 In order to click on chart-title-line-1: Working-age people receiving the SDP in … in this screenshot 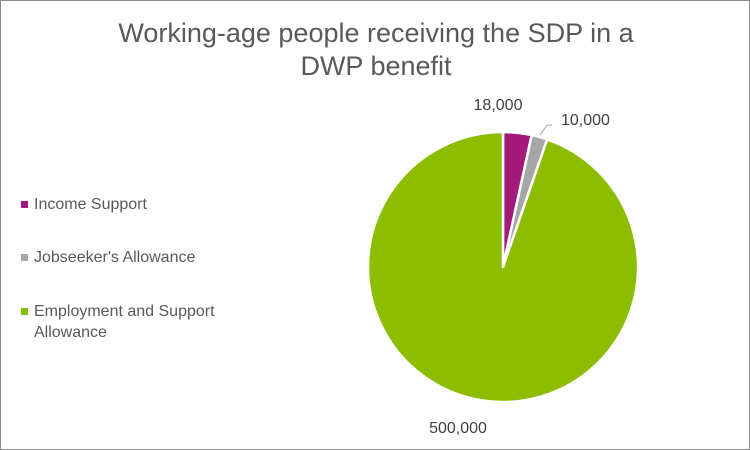, I will do `click(376, 33)`.